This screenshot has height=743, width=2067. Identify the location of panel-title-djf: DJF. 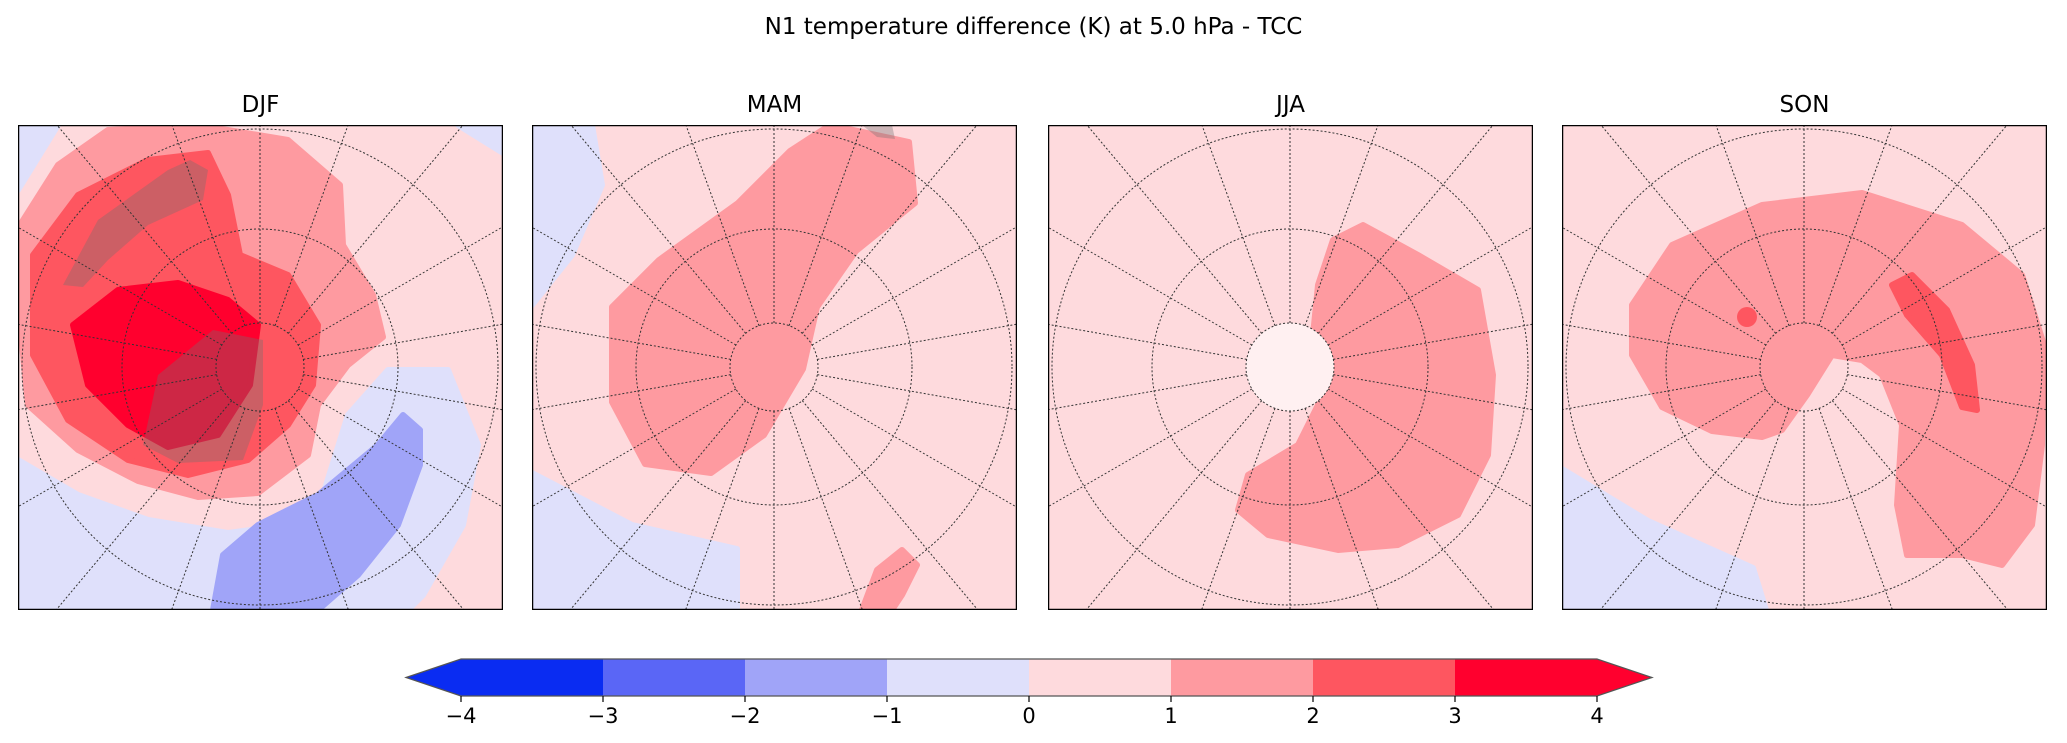
(260, 105).